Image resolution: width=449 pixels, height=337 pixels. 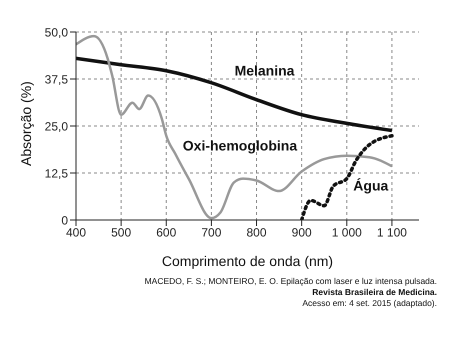 I want to click on x-axis-title: Comprimento de onda (nm), so click(x=248, y=261).